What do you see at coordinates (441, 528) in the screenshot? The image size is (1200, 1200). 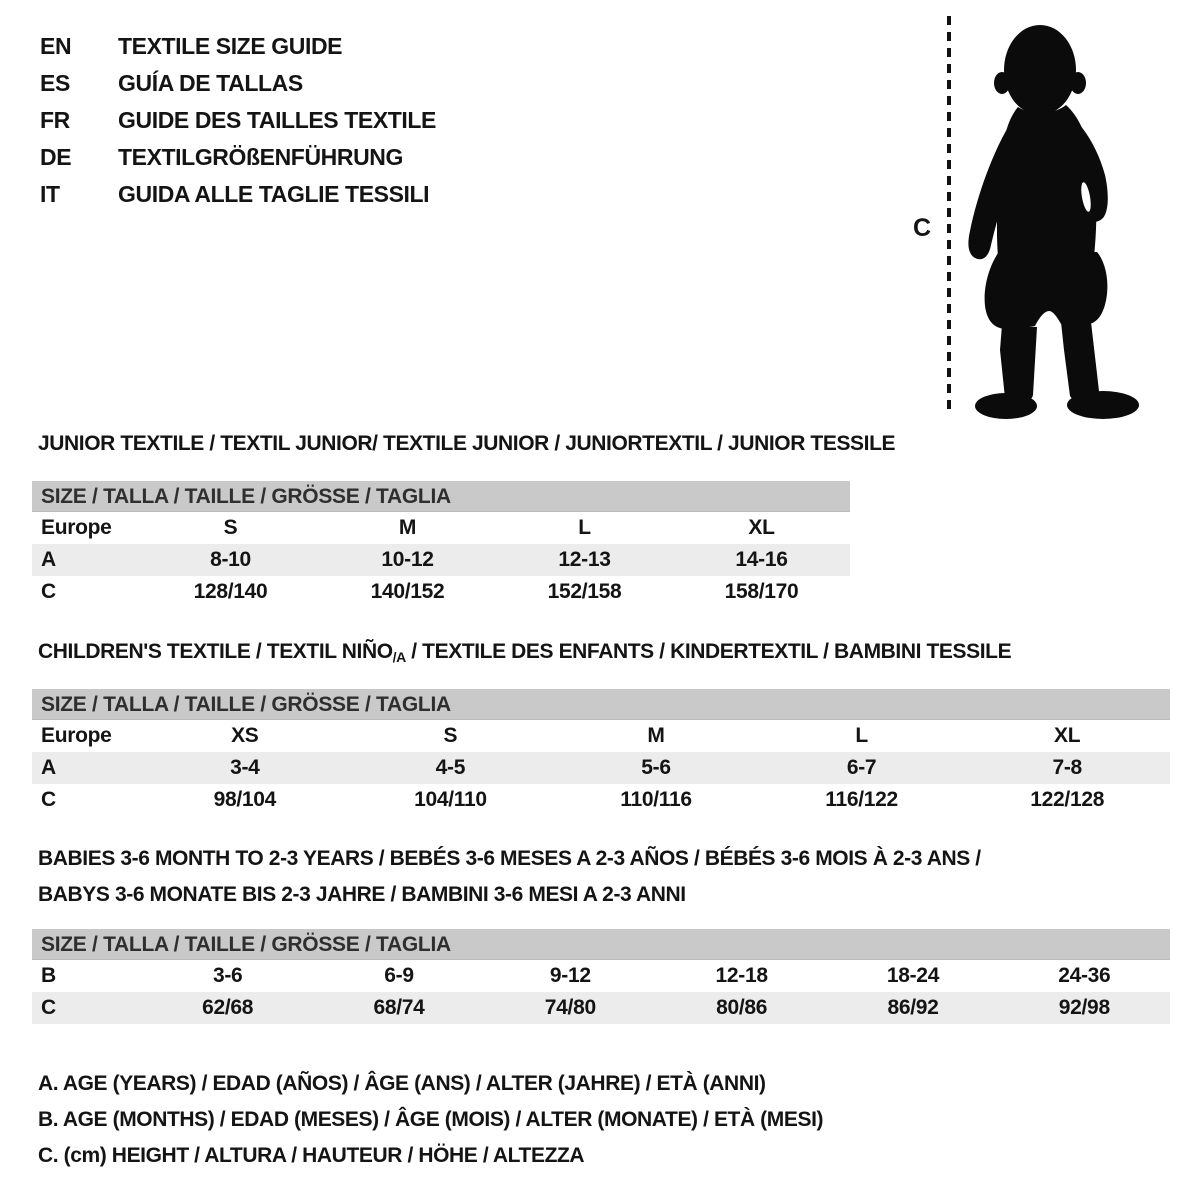 I see `table-row-europe: Europe S M L XL` at bounding box center [441, 528].